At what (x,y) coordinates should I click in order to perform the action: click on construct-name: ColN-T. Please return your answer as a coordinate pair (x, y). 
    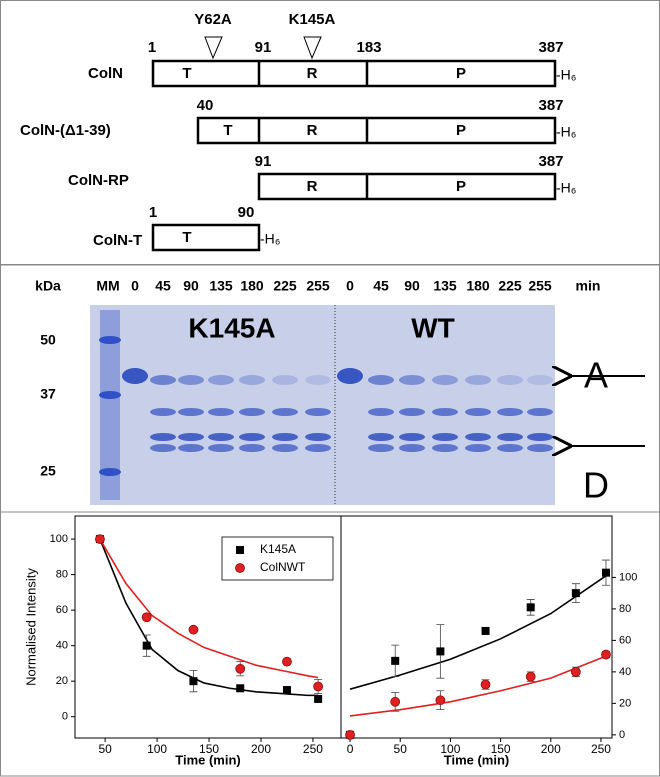
    Looking at the image, I should click on (117, 240).